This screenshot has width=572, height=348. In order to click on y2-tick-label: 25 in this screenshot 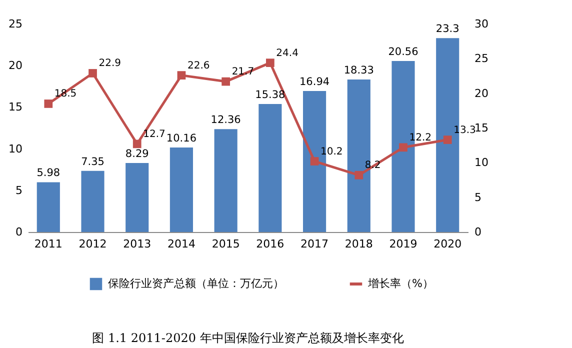, I will do `click(481, 59)`.